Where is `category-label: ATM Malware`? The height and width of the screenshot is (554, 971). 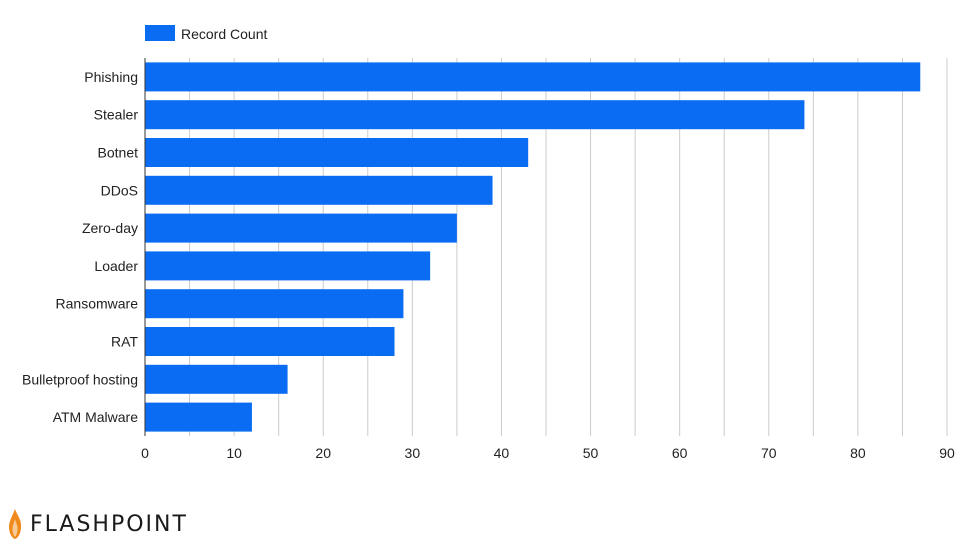
category-label: ATM Malware is located at coordinates (96, 417).